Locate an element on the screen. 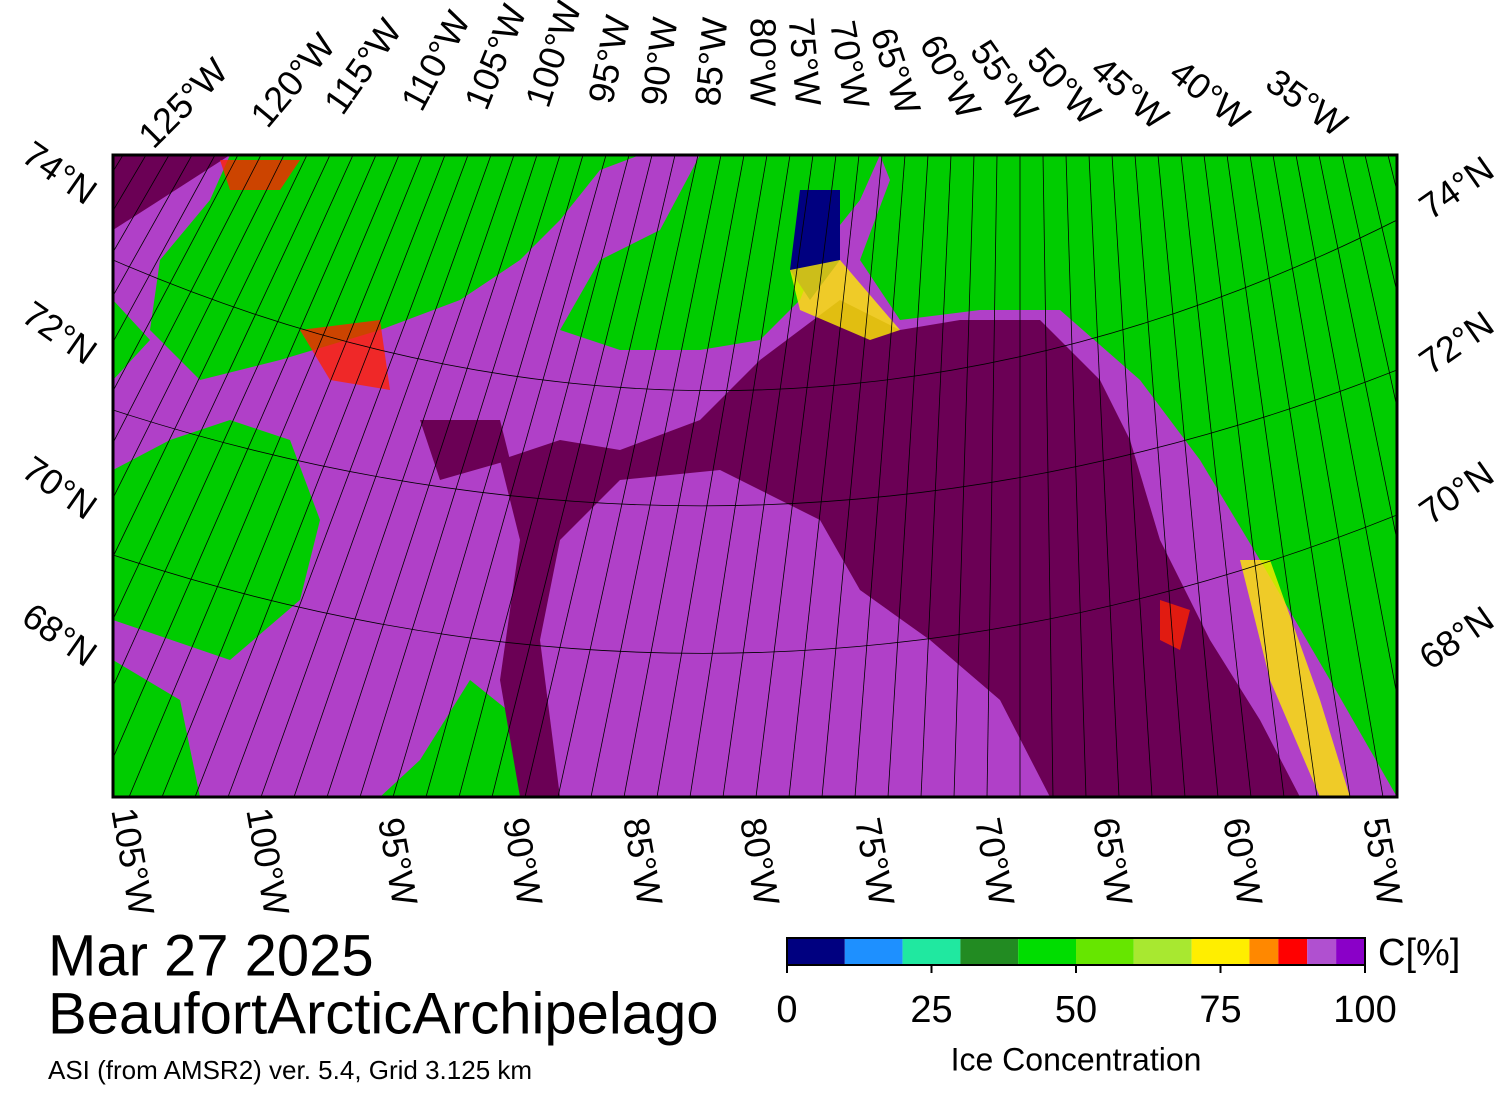 The height and width of the screenshot is (1095, 1512). date: Mar 27 2025 is located at coordinates (211, 955).